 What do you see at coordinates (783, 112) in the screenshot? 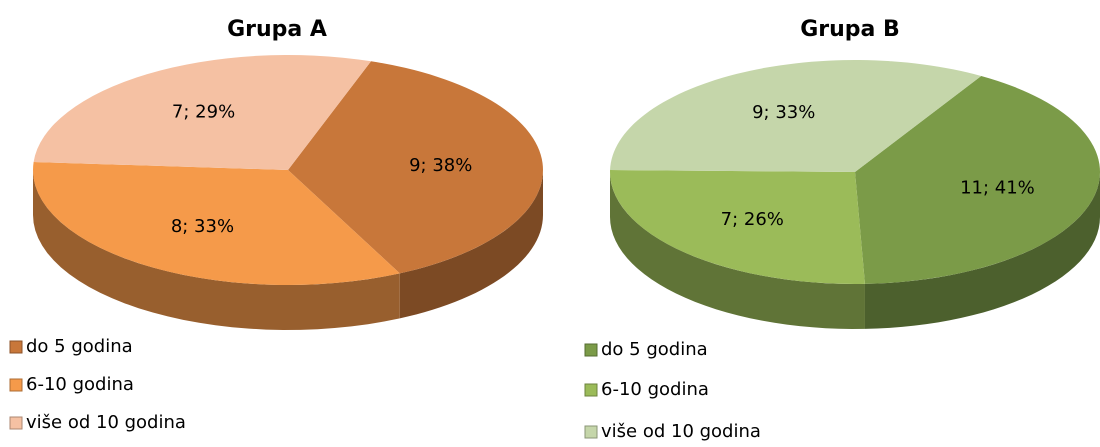
I see `data-label: 9; 33%` at bounding box center [783, 112].